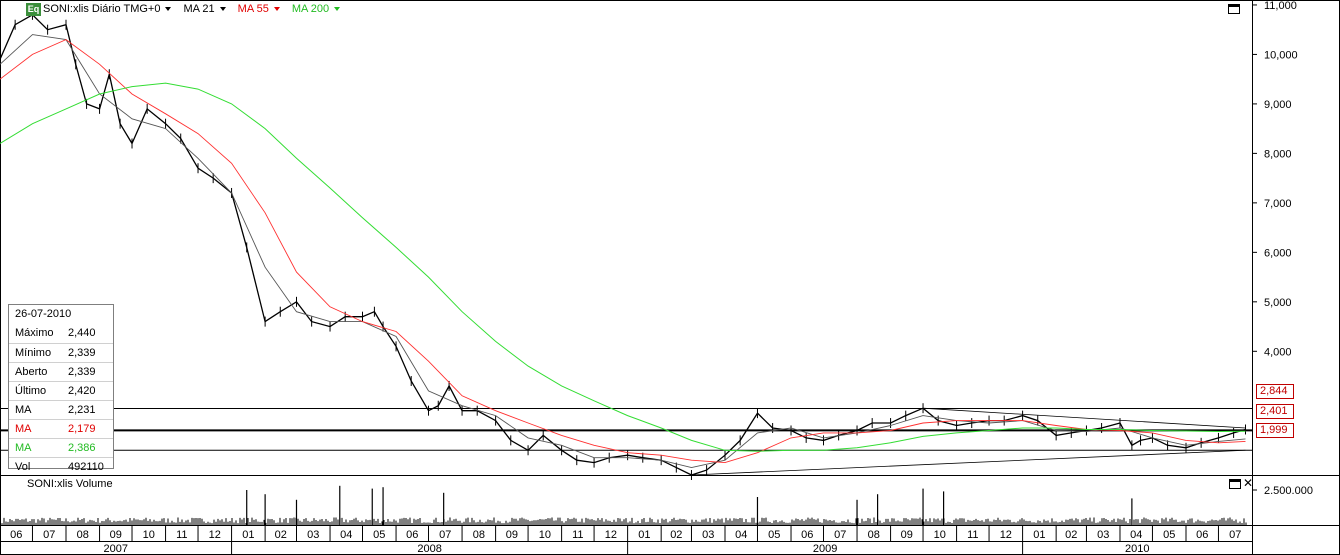 The image size is (1340, 555). What do you see at coordinates (82, 391) in the screenshot?
I see `info-value: 2,420` at bounding box center [82, 391].